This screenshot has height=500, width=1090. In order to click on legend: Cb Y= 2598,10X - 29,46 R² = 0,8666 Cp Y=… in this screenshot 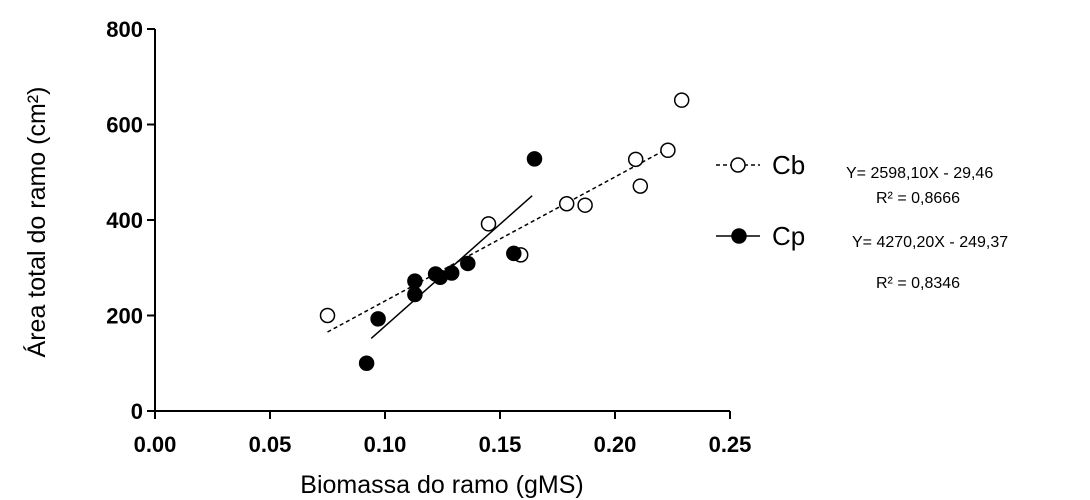, I will do `click(862, 221)`.